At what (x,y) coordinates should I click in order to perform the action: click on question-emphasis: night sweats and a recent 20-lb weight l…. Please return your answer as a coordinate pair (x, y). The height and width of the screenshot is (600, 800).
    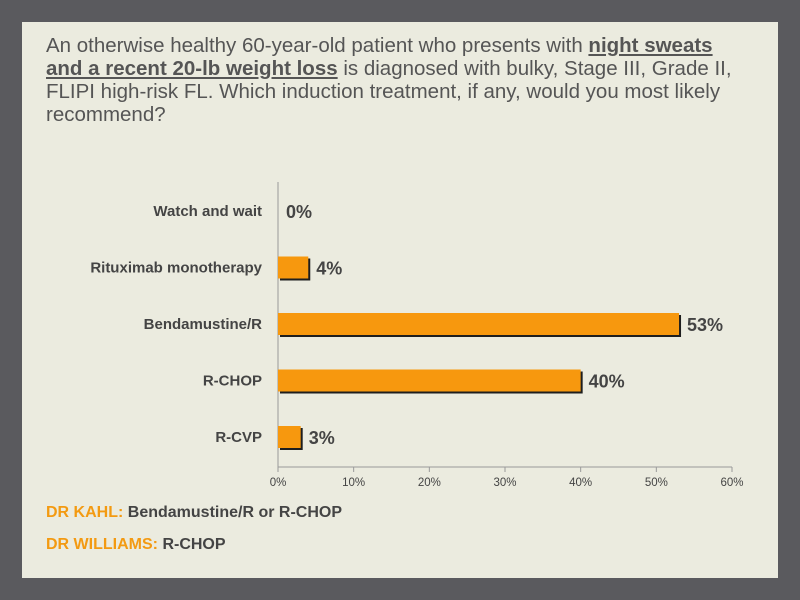
    Looking at the image, I should click on (379, 57).